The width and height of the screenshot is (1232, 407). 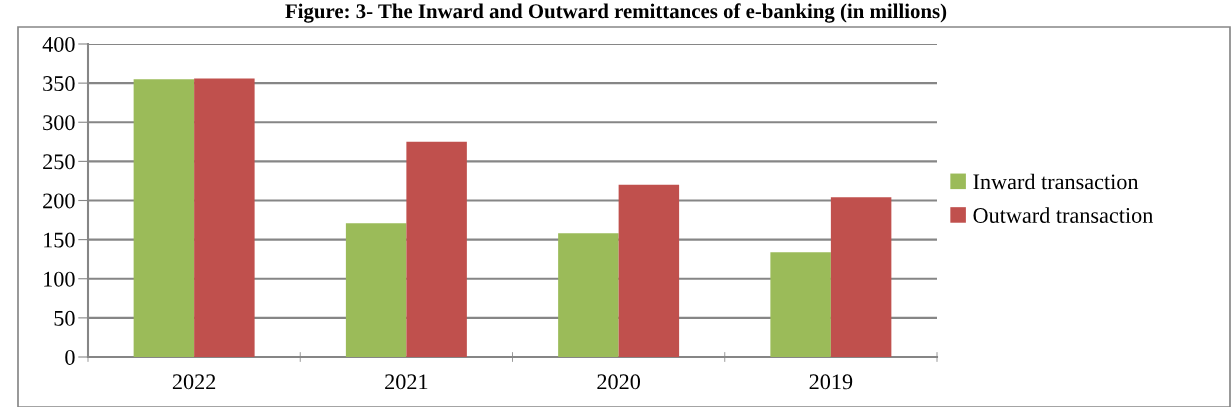 I want to click on y-tick-label: 200, so click(x=59, y=201).